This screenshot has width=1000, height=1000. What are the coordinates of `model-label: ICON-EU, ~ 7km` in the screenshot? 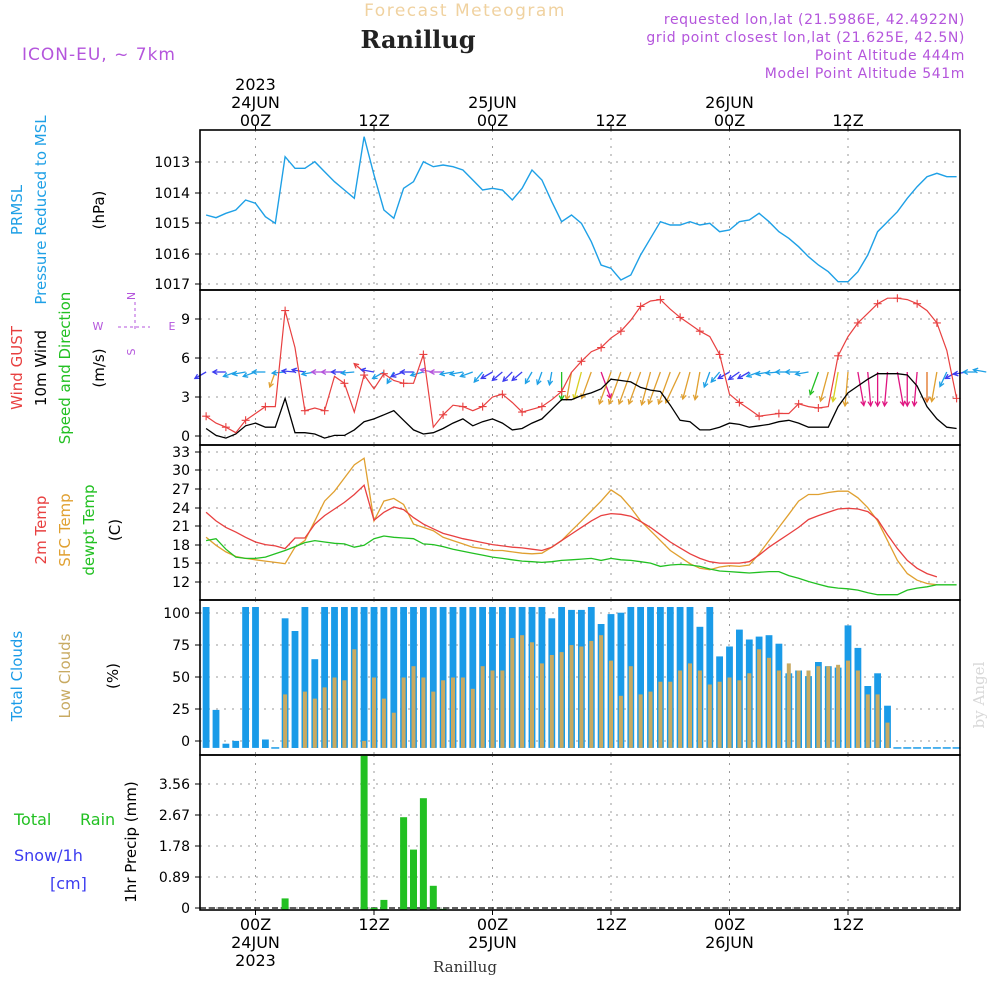 It's located at (99, 55).